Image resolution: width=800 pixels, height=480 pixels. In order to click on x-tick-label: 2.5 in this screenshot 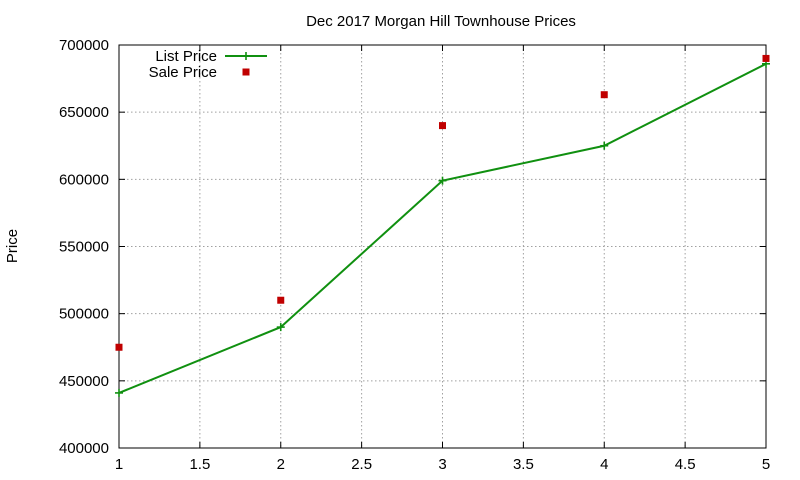, I will do `click(361, 464)`.